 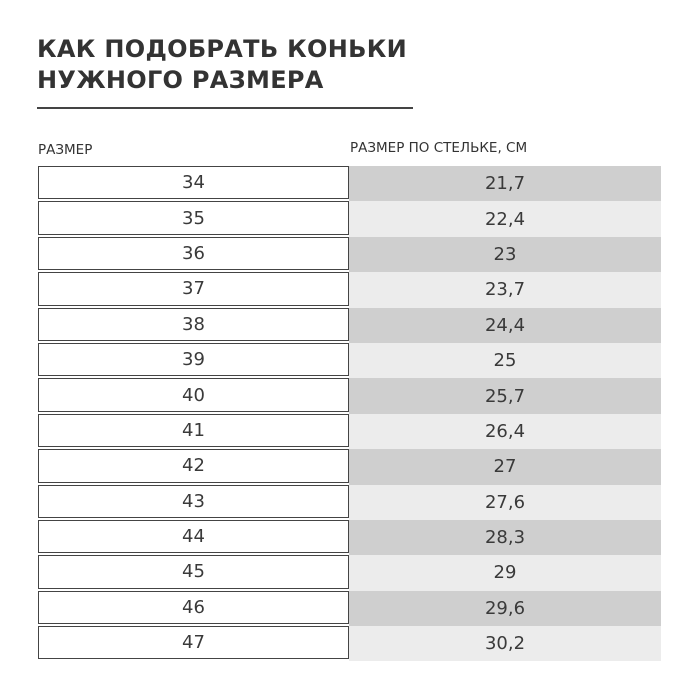 I want to click on size-cell: 47, so click(x=193, y=643).